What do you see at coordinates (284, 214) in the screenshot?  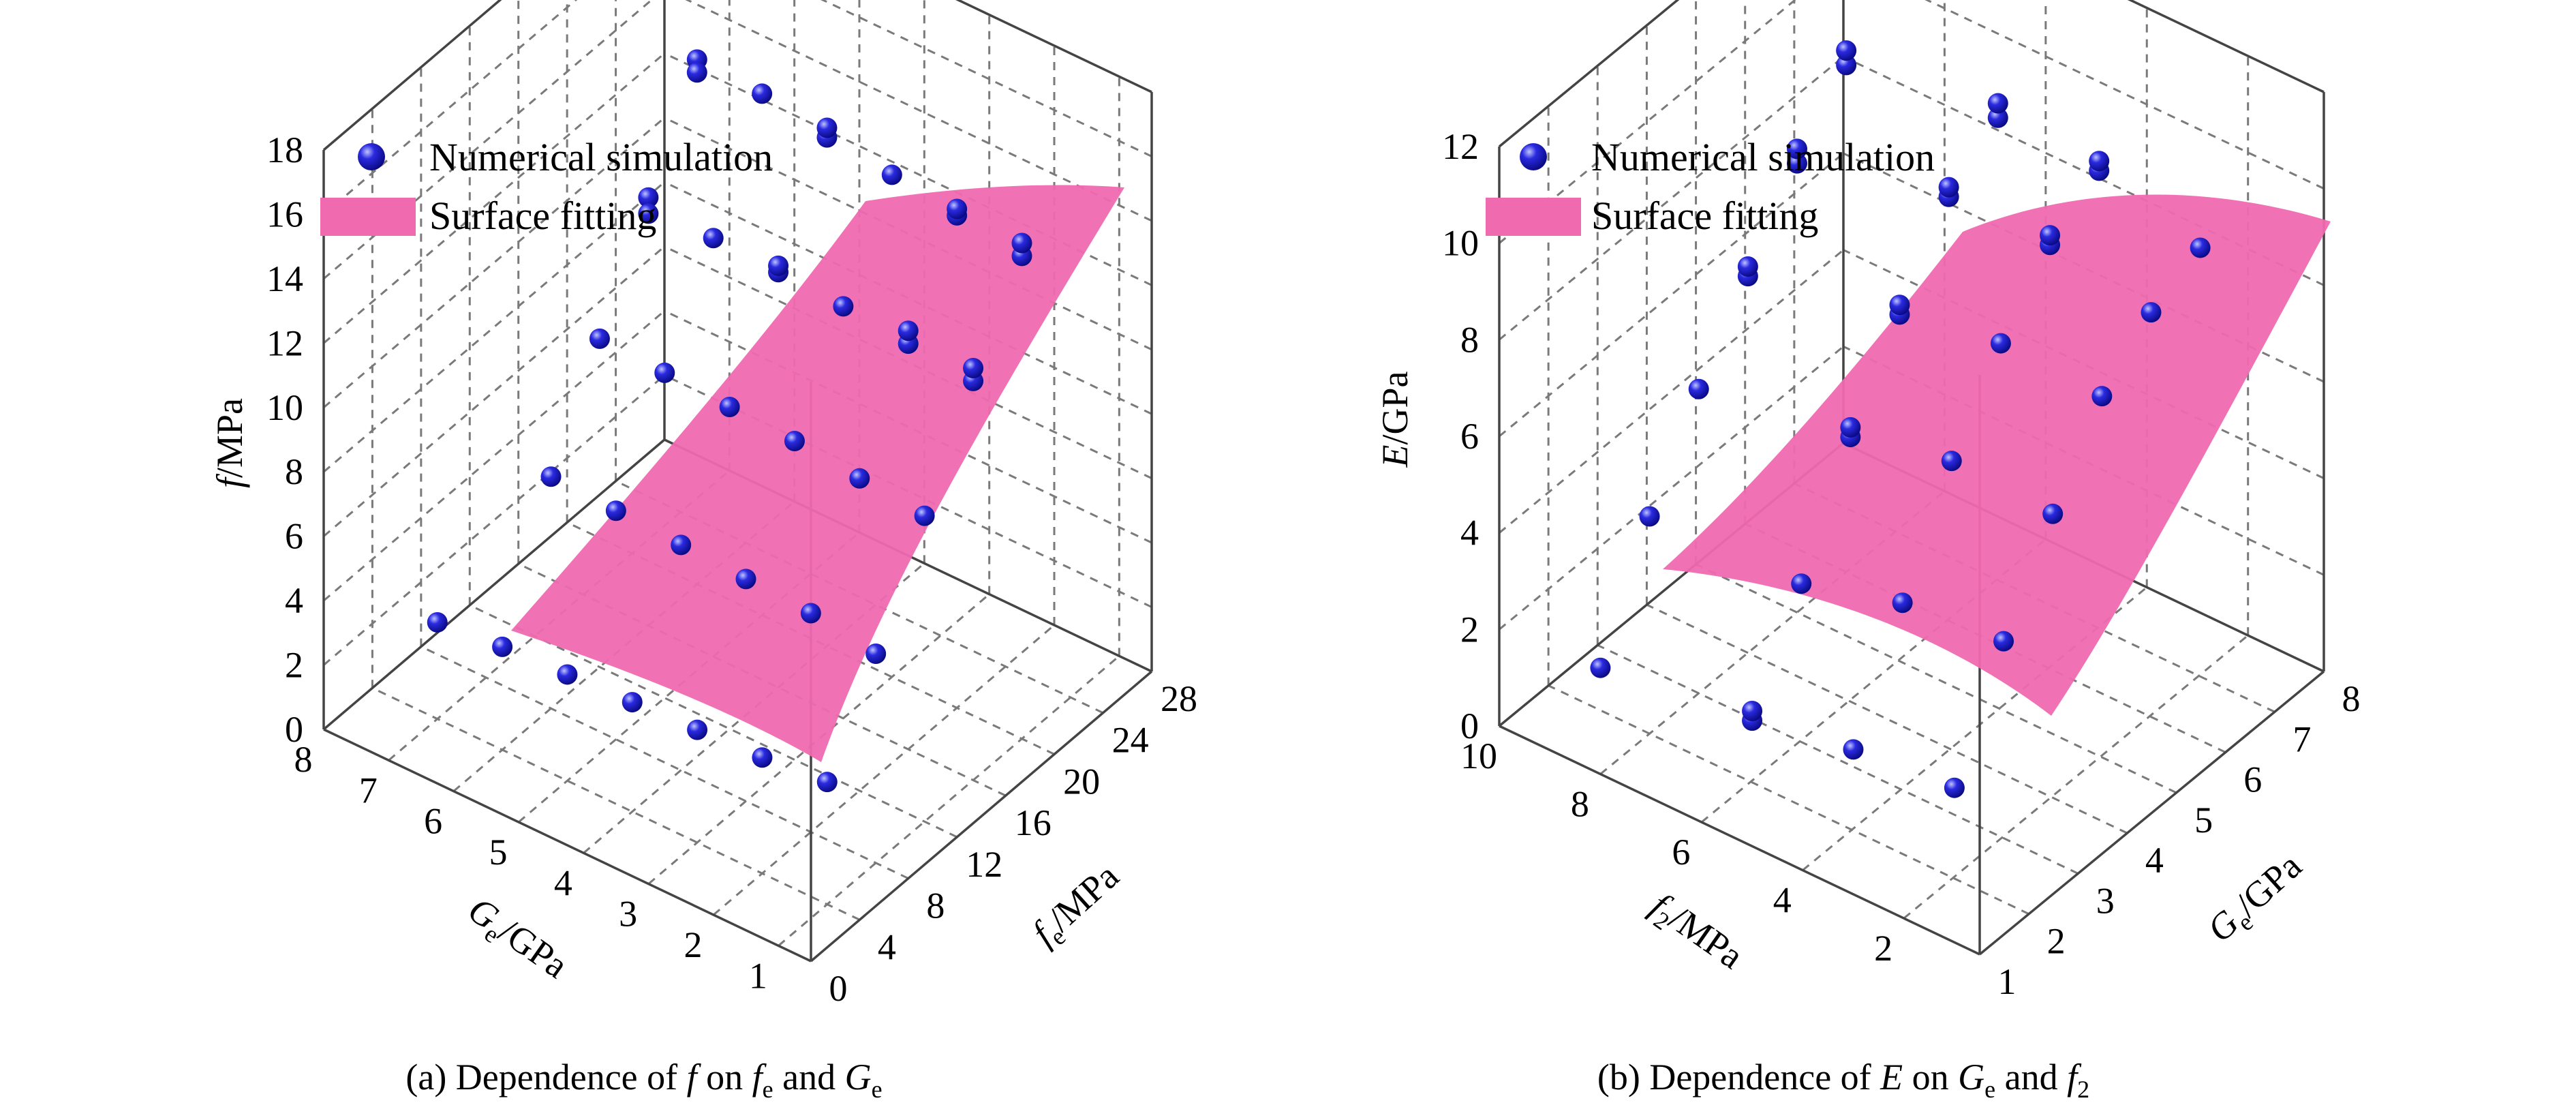 I see `z-tick-label: 16` at bounding box center [284, 214].